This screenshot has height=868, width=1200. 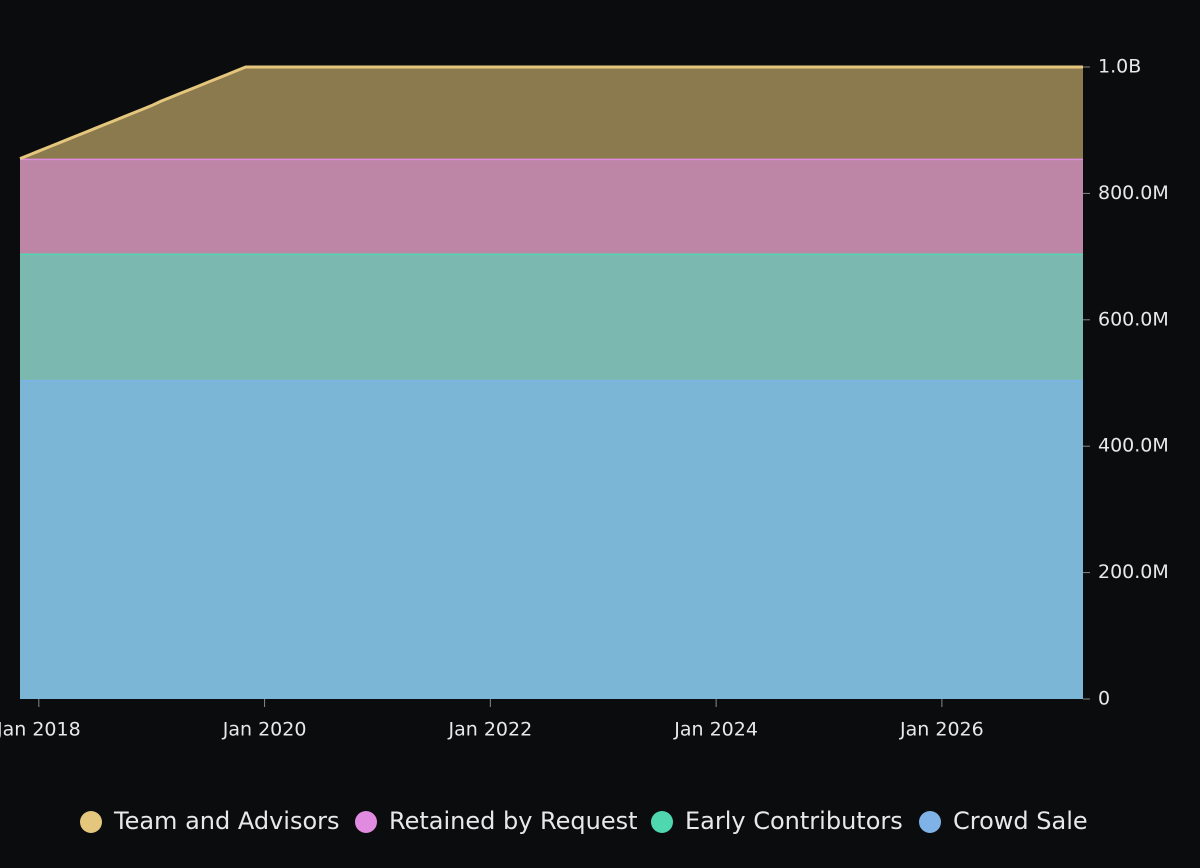 I want to click on x-tick-label: Jan 2024, so click(x=715, y=730).